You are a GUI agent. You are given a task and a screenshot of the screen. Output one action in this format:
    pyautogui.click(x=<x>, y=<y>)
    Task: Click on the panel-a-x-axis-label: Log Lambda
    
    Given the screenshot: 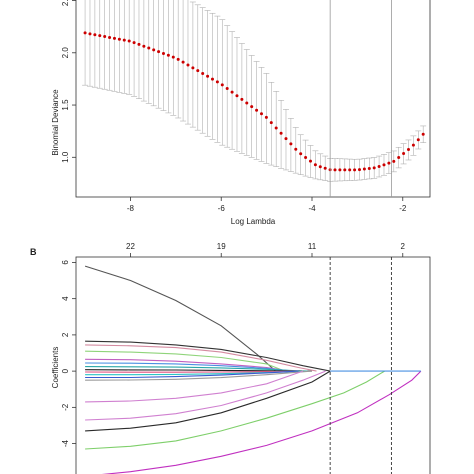 What is the action you would take?
    pyautogui.click(x=253, y=221)
    